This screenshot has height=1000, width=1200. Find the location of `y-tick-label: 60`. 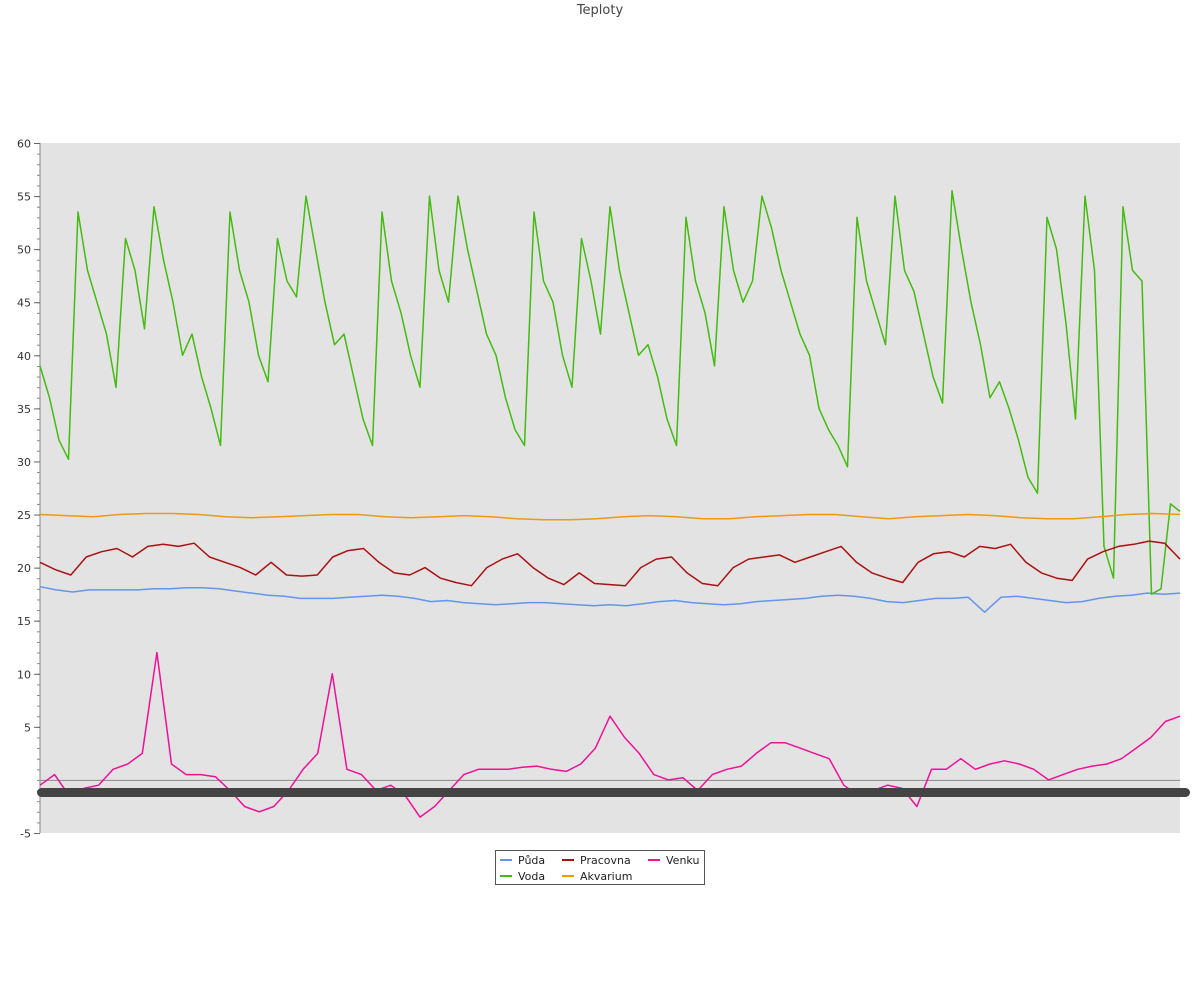

y-tick-label: 60 is located at coordinates (24, 144).